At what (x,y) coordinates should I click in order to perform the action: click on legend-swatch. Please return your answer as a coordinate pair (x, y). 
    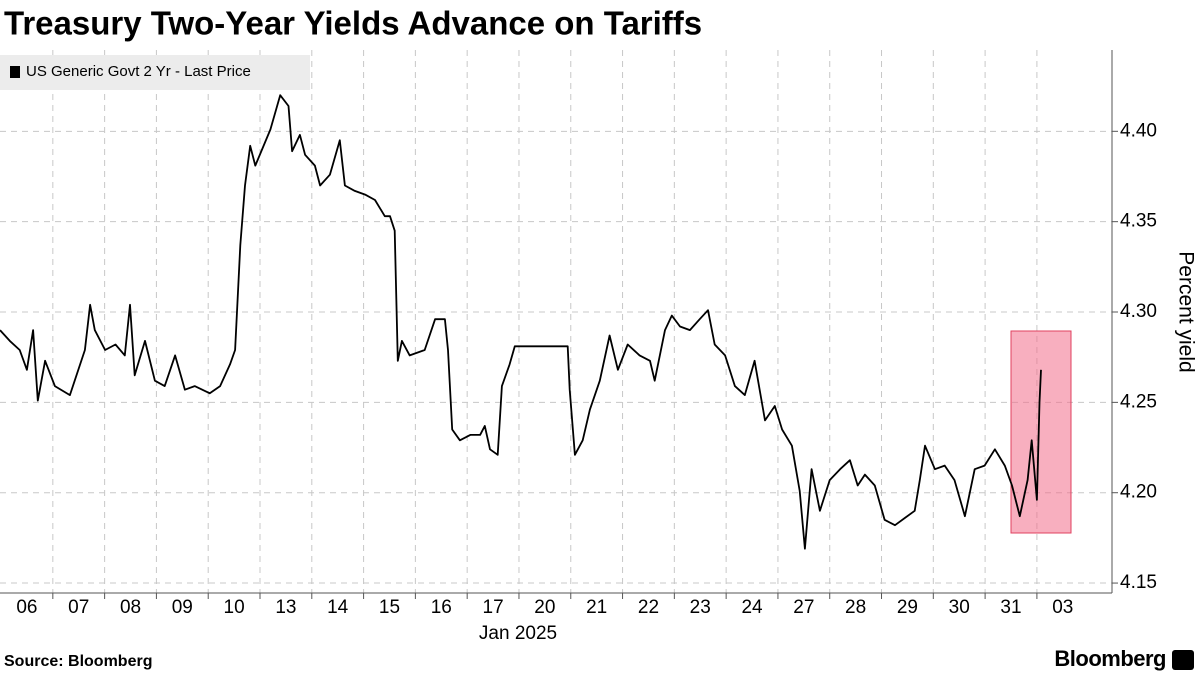
    Looking at the image, I should click on (15, 72).